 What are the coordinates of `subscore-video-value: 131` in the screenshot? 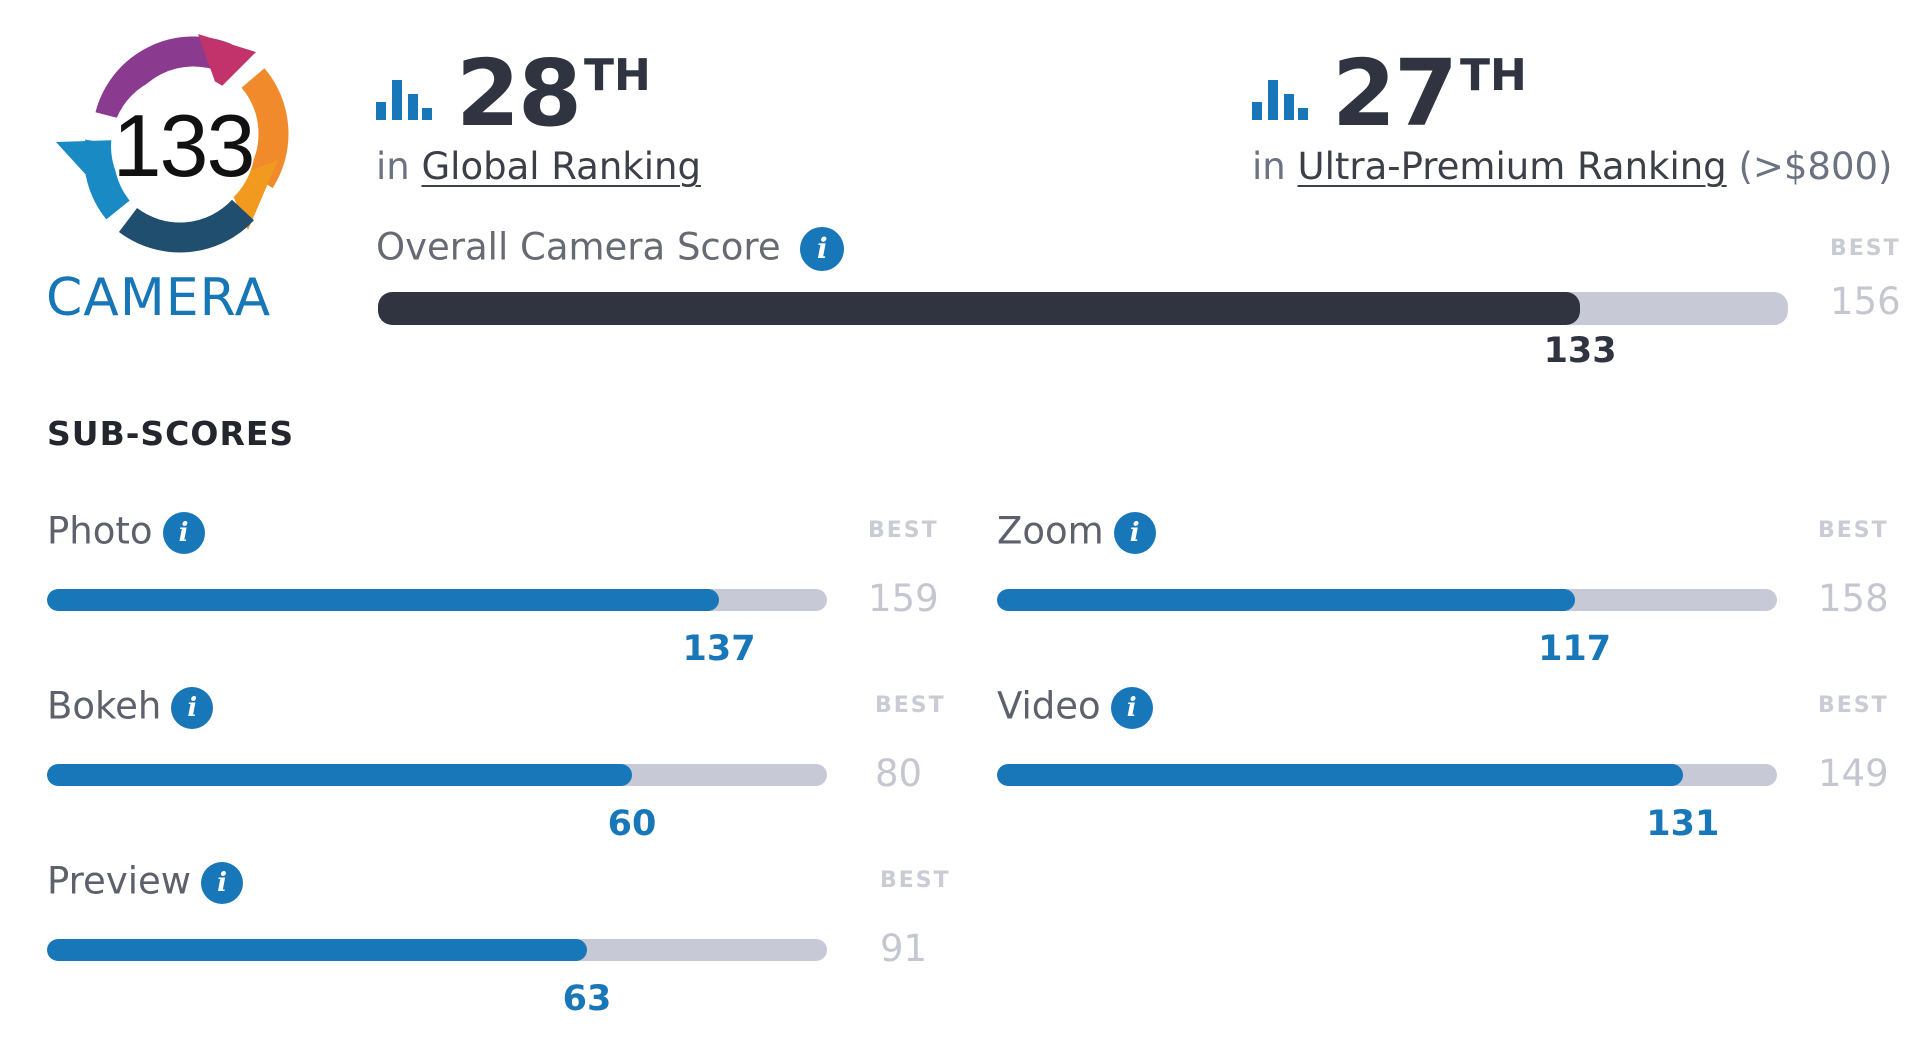 It's located at (1683, 824).